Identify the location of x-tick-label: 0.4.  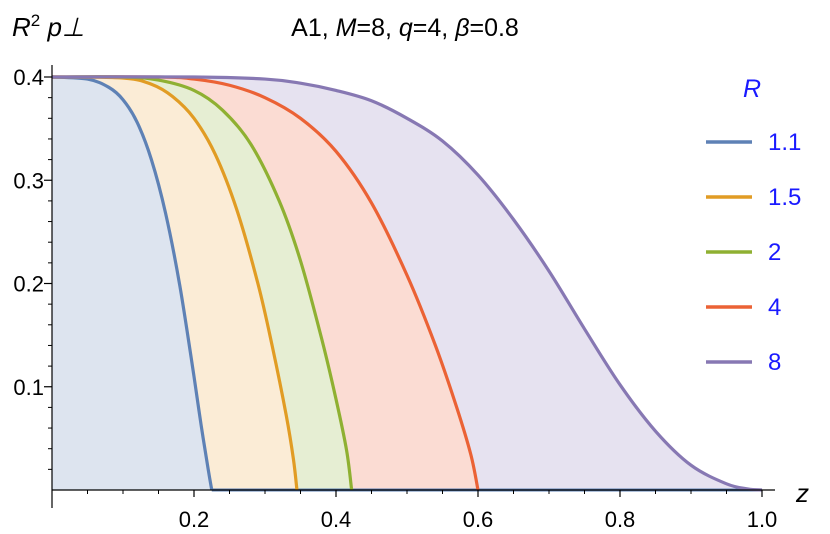
(336, 519).